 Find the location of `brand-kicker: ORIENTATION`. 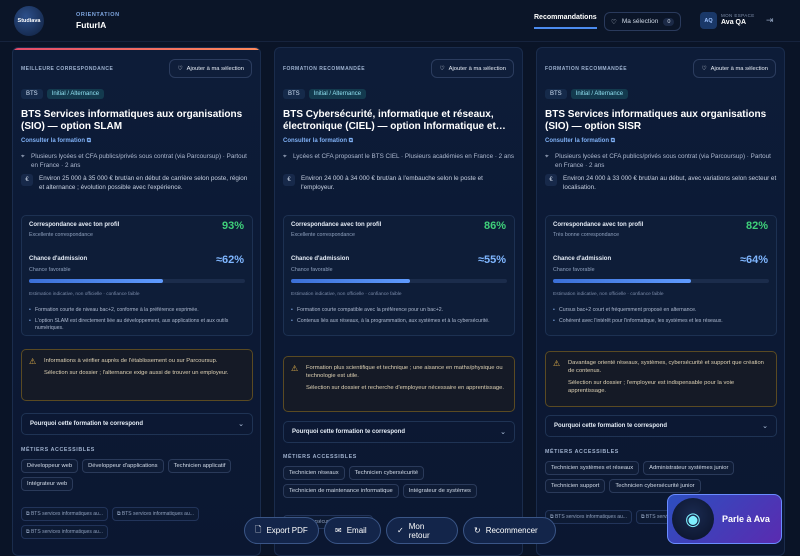

brand-kicker: ORIENTATION is located at coordinates (98, 14).